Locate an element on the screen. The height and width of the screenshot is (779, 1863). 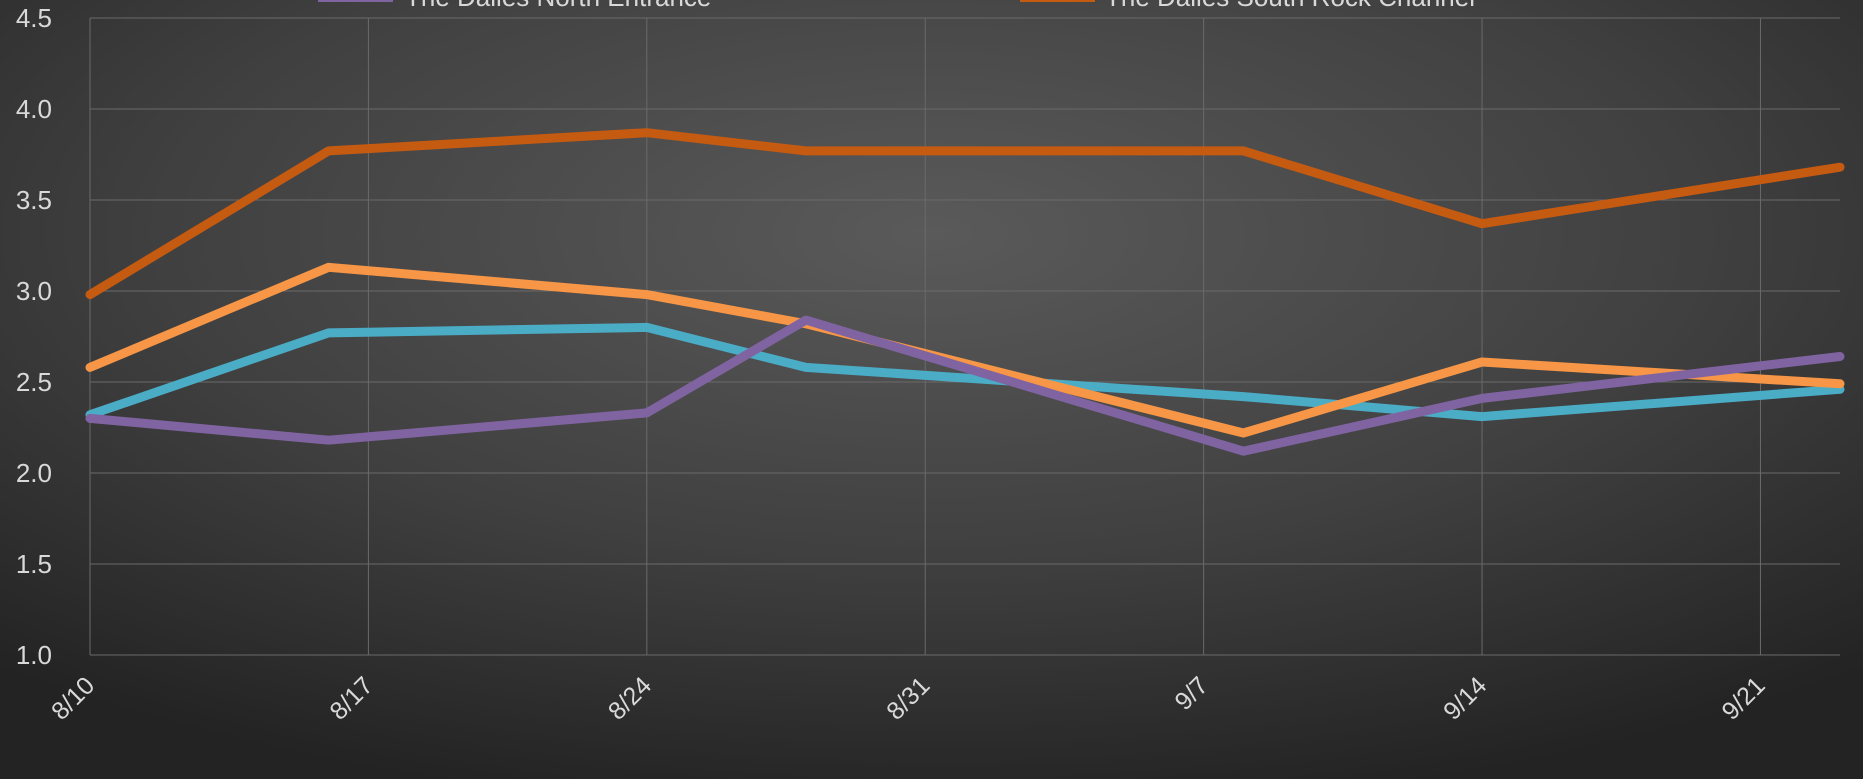
legend-label: The Dalles North Entrance is located at coordinates (558, 6).